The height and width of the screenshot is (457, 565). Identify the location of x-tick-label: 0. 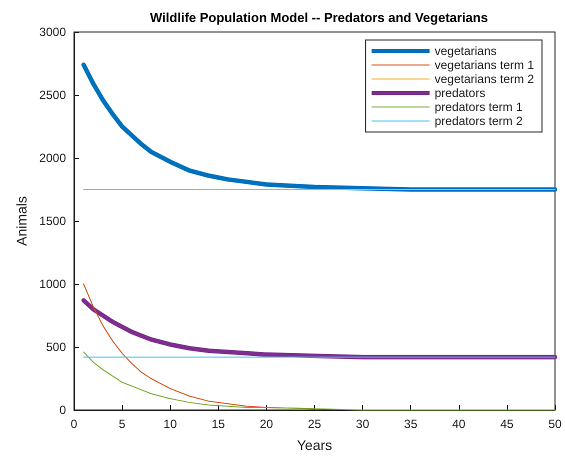
(74, 424).